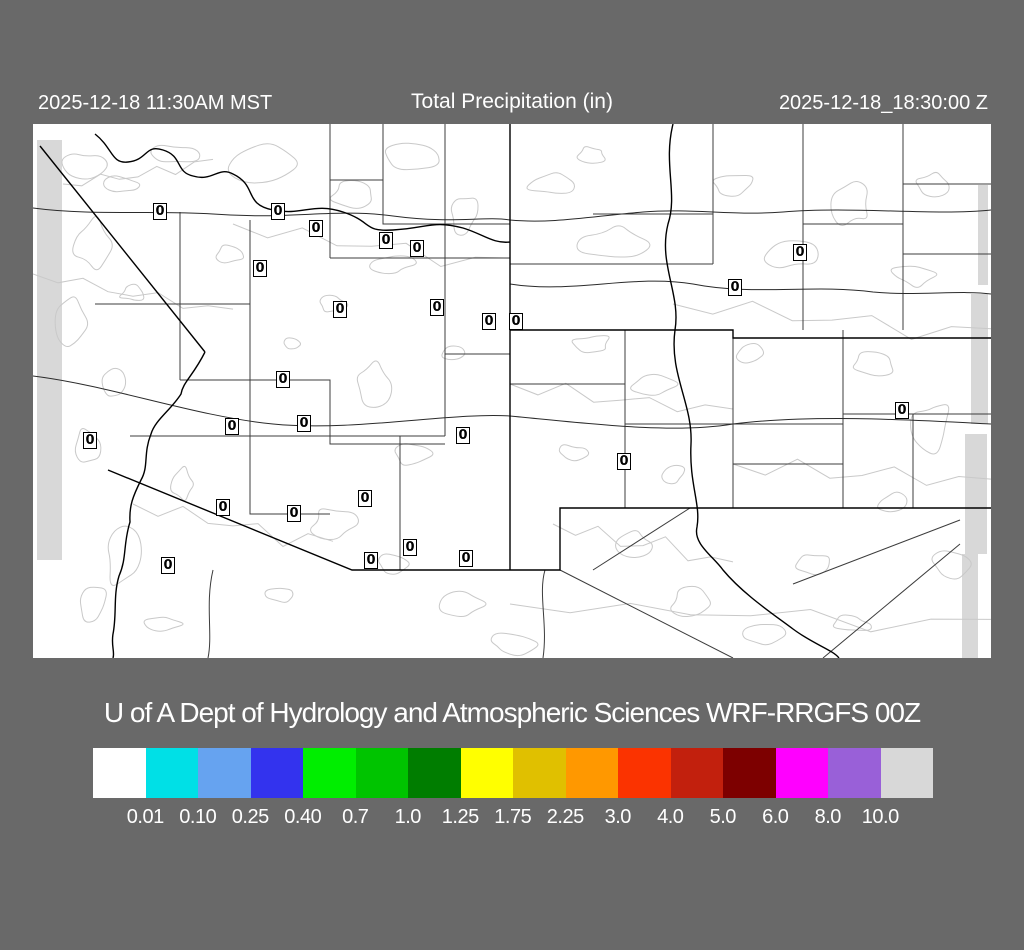  I want to click on header-left-timestamp: 2025-12-18 11:30AM MST, so click(155, 103).